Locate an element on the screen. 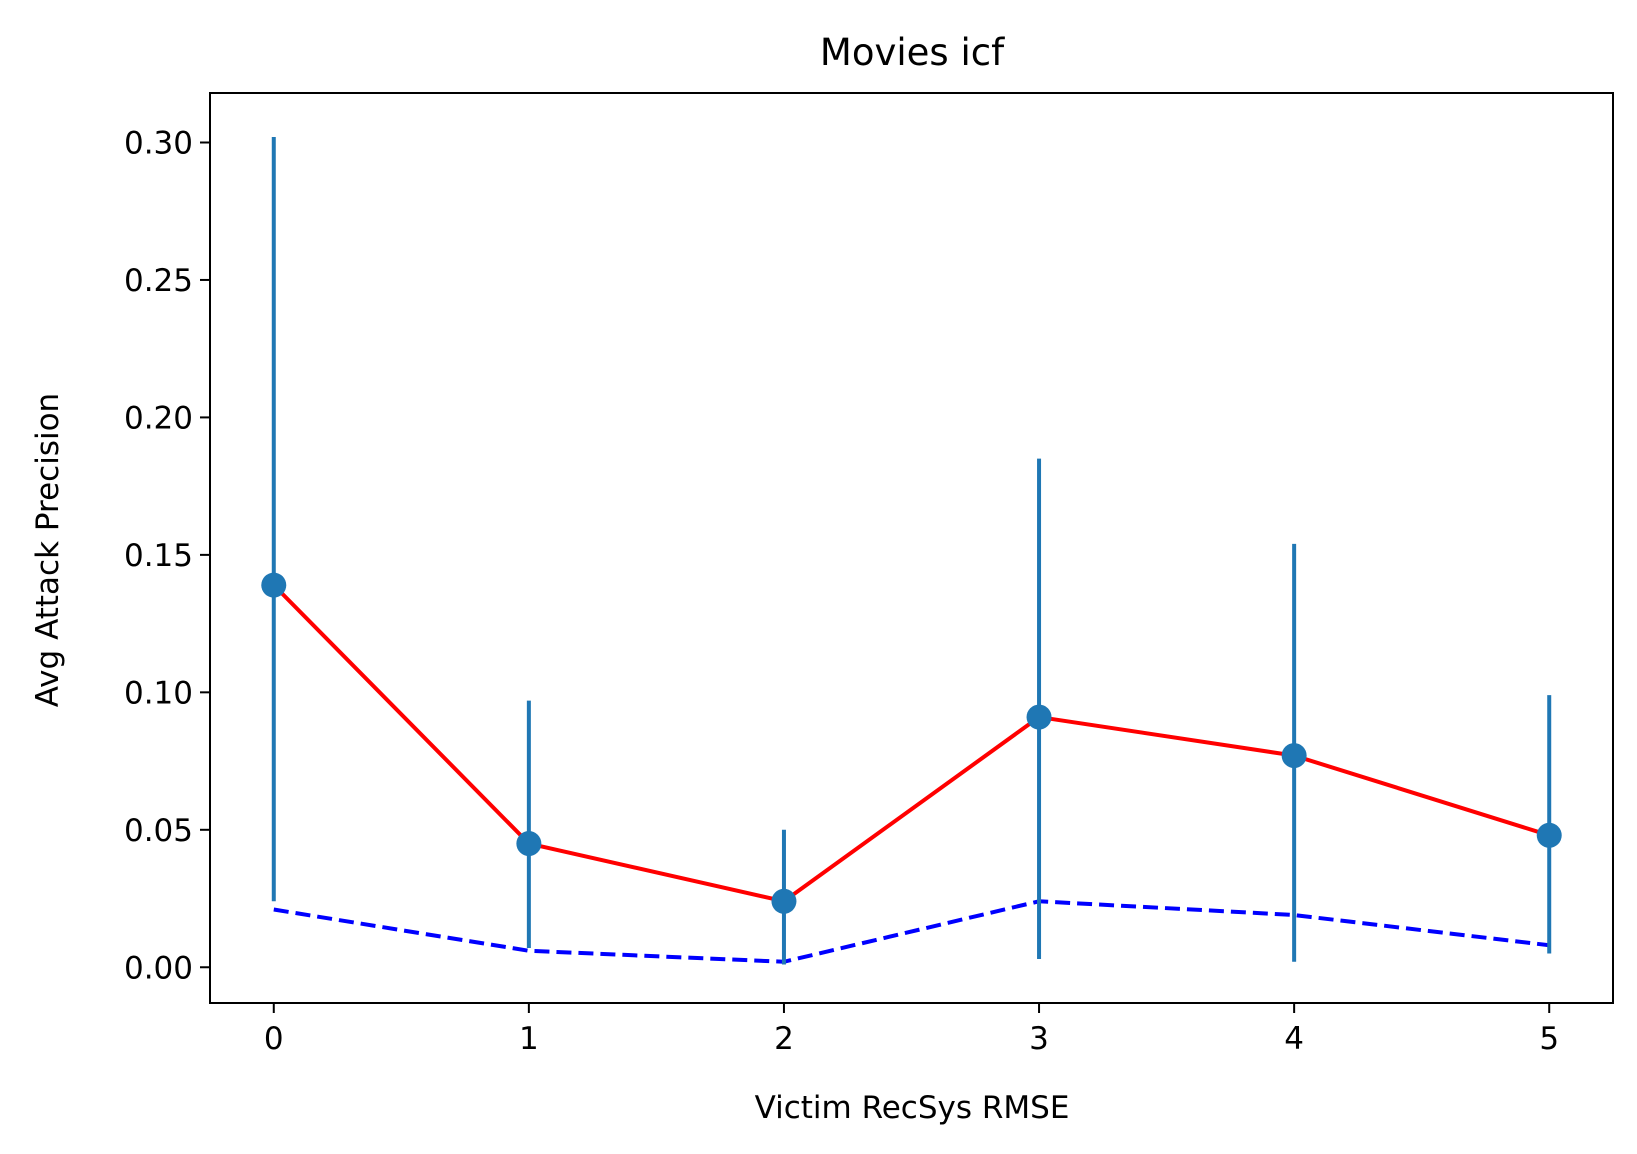 Image resolution: width=1637 pixels, height=1154 pixels. x-tick-label: 1 is located at coordinates (529, 1039).